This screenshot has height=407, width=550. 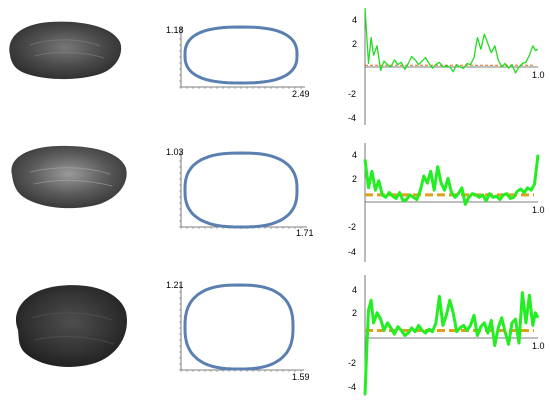 I want to click on curvature-plot-1: 4 2 -2 -4 1.0, so click(x=446, y=66).